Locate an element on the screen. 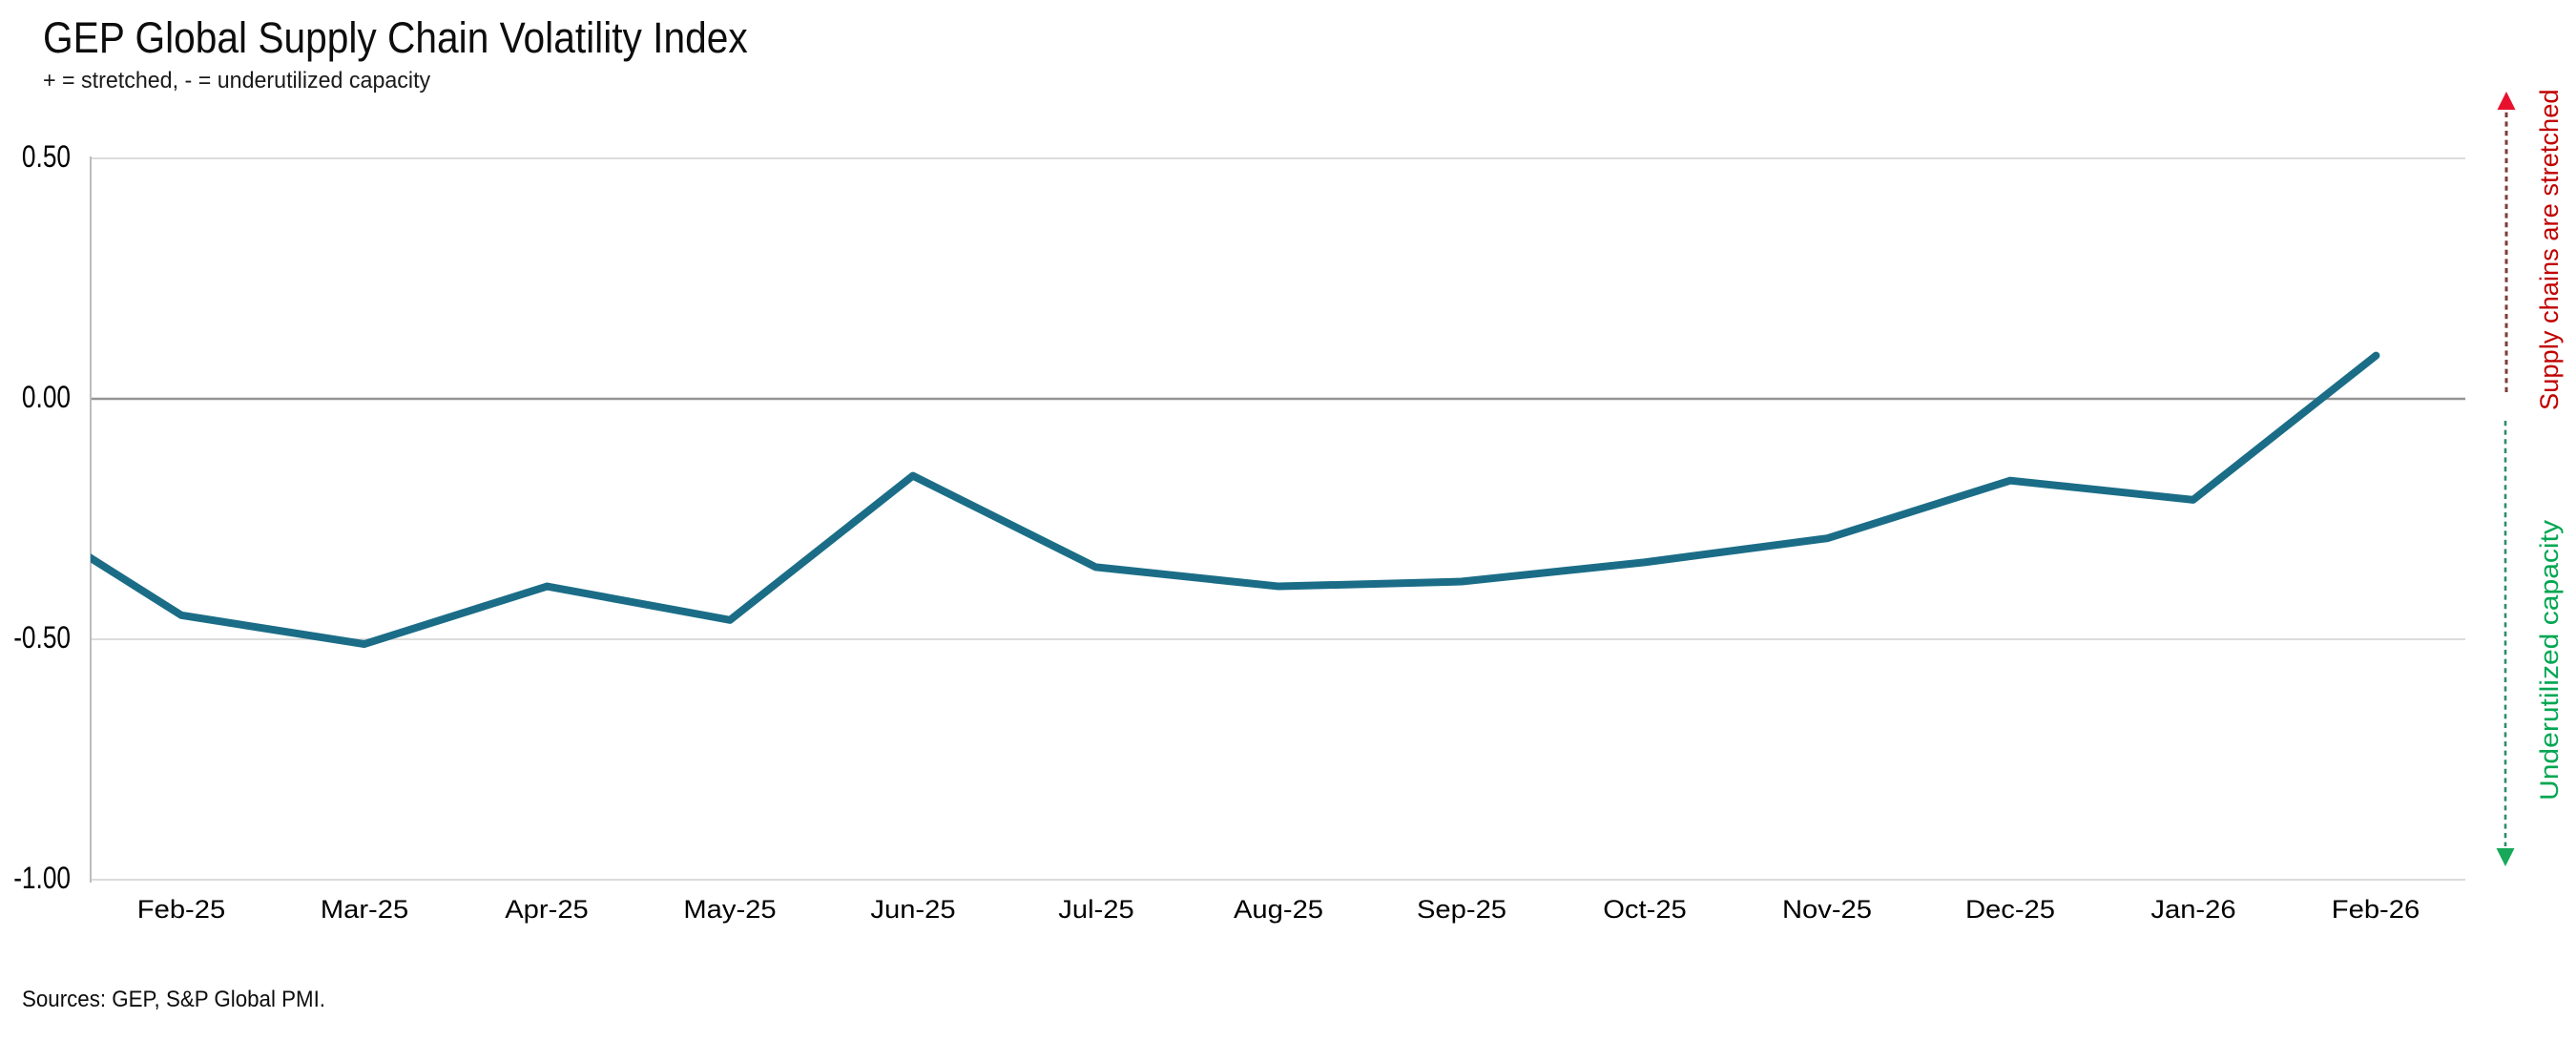 This screenshot has width=2576, height=1040. x-tick-label: Jul-25 is located at coordinates (1095, 910).